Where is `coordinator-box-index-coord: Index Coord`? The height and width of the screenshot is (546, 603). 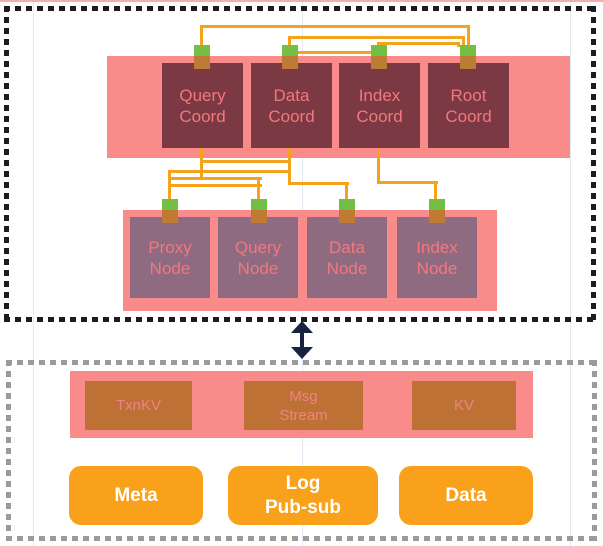
coordinator-box-index-coord: Index Coord is located at coordinates (379, 105).